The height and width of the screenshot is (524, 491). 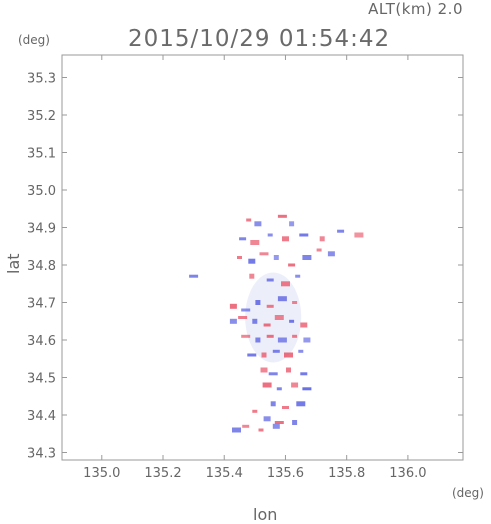 What do you see at coordinates (41, 341) in the screenshot?
I see `y-tick-label: 34.6` at bounding box center [41, 341].